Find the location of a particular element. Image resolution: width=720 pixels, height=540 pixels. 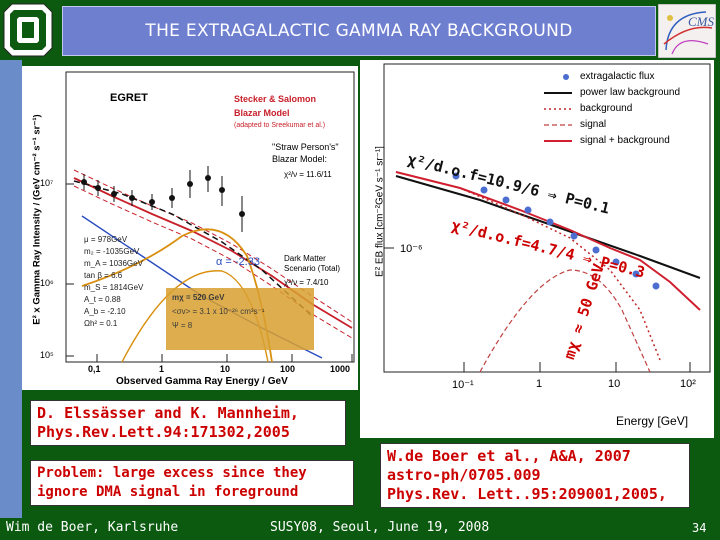

dark-matter-label-2: Scenario (Total) is located at coordinates (312, 268).